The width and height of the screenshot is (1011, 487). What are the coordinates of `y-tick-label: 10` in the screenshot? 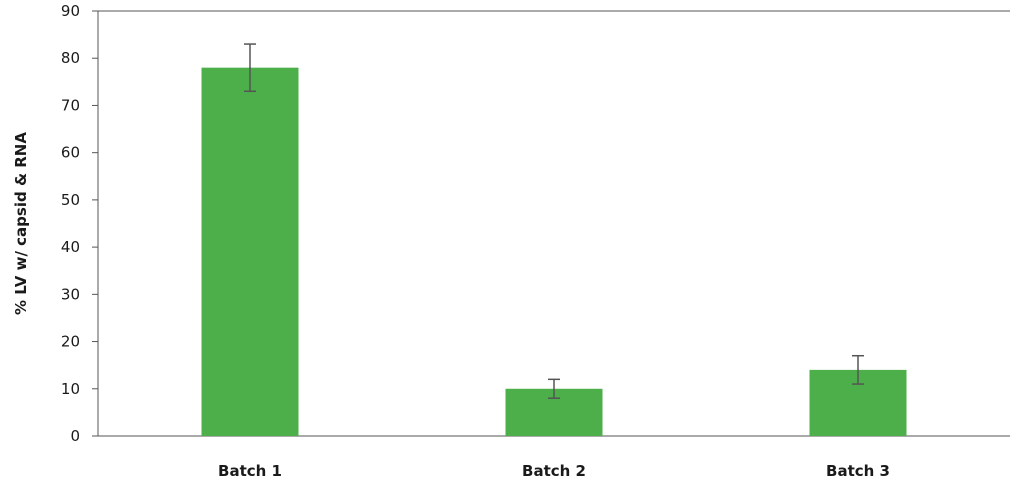 It's located at (70, 389).